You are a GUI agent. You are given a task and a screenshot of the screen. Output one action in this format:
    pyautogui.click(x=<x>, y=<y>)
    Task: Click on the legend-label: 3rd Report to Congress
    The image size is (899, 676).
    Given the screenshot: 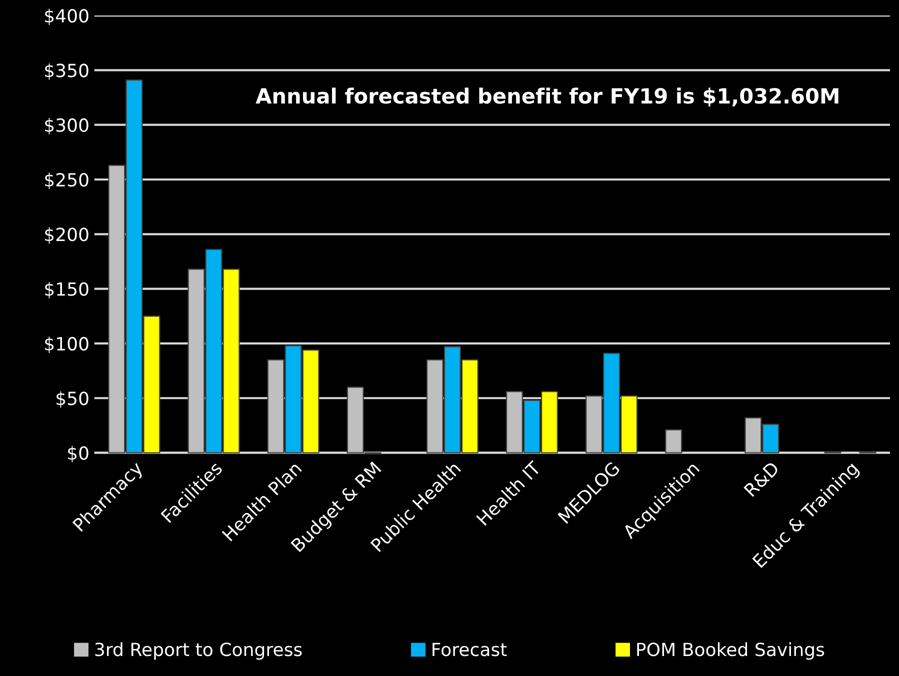 What is the action you would take?
    pyautogui.click(x=198, y=651)
    